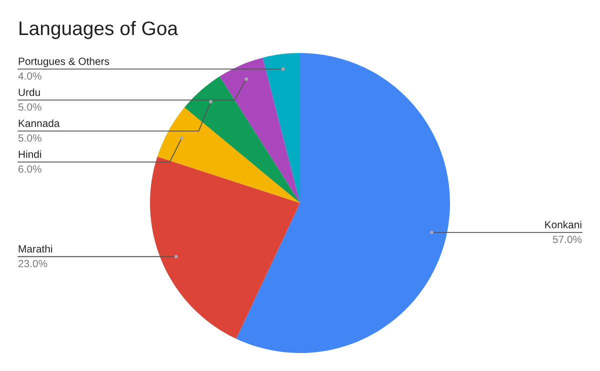 This screenshot has width=600, height=371. What do you see at coordinates (563, 224) in the screenshot?
I see `slice-label: Konkani` at bounding box center [563, 224].